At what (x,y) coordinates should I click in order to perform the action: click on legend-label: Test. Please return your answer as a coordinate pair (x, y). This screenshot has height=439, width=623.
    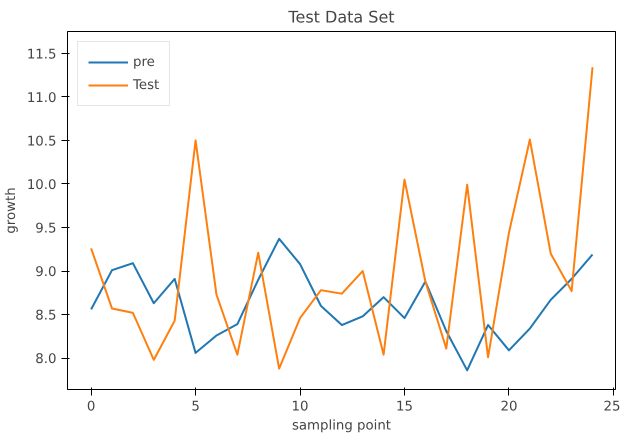
    Looking at the image, I should click on (146, 85).